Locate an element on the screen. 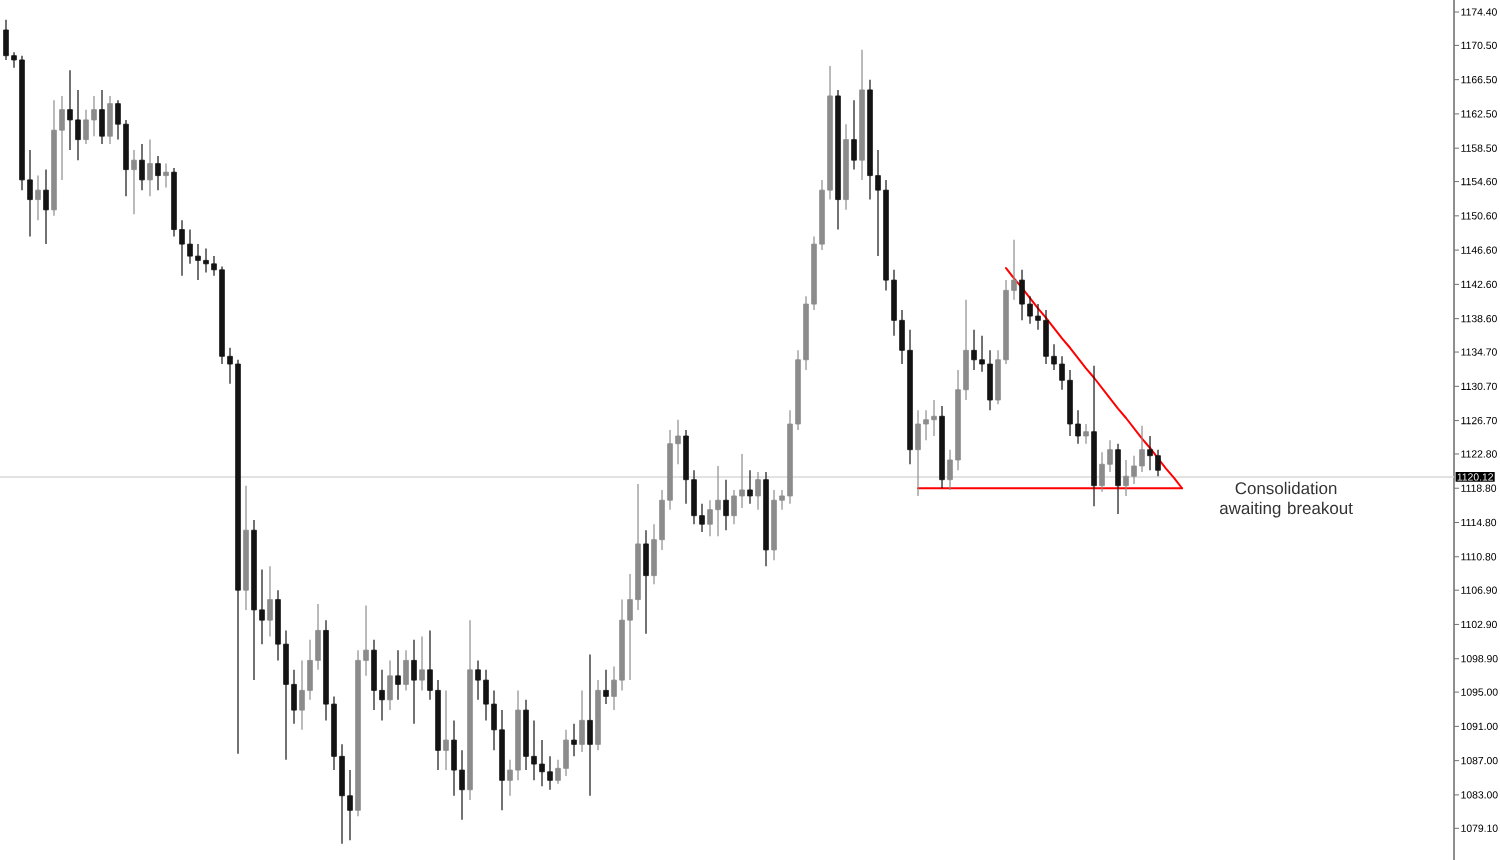 The height and width of the screenshot is (860, 1500). annotation: Consolidation awaiting breakout is located at coordinates (1286, 499).